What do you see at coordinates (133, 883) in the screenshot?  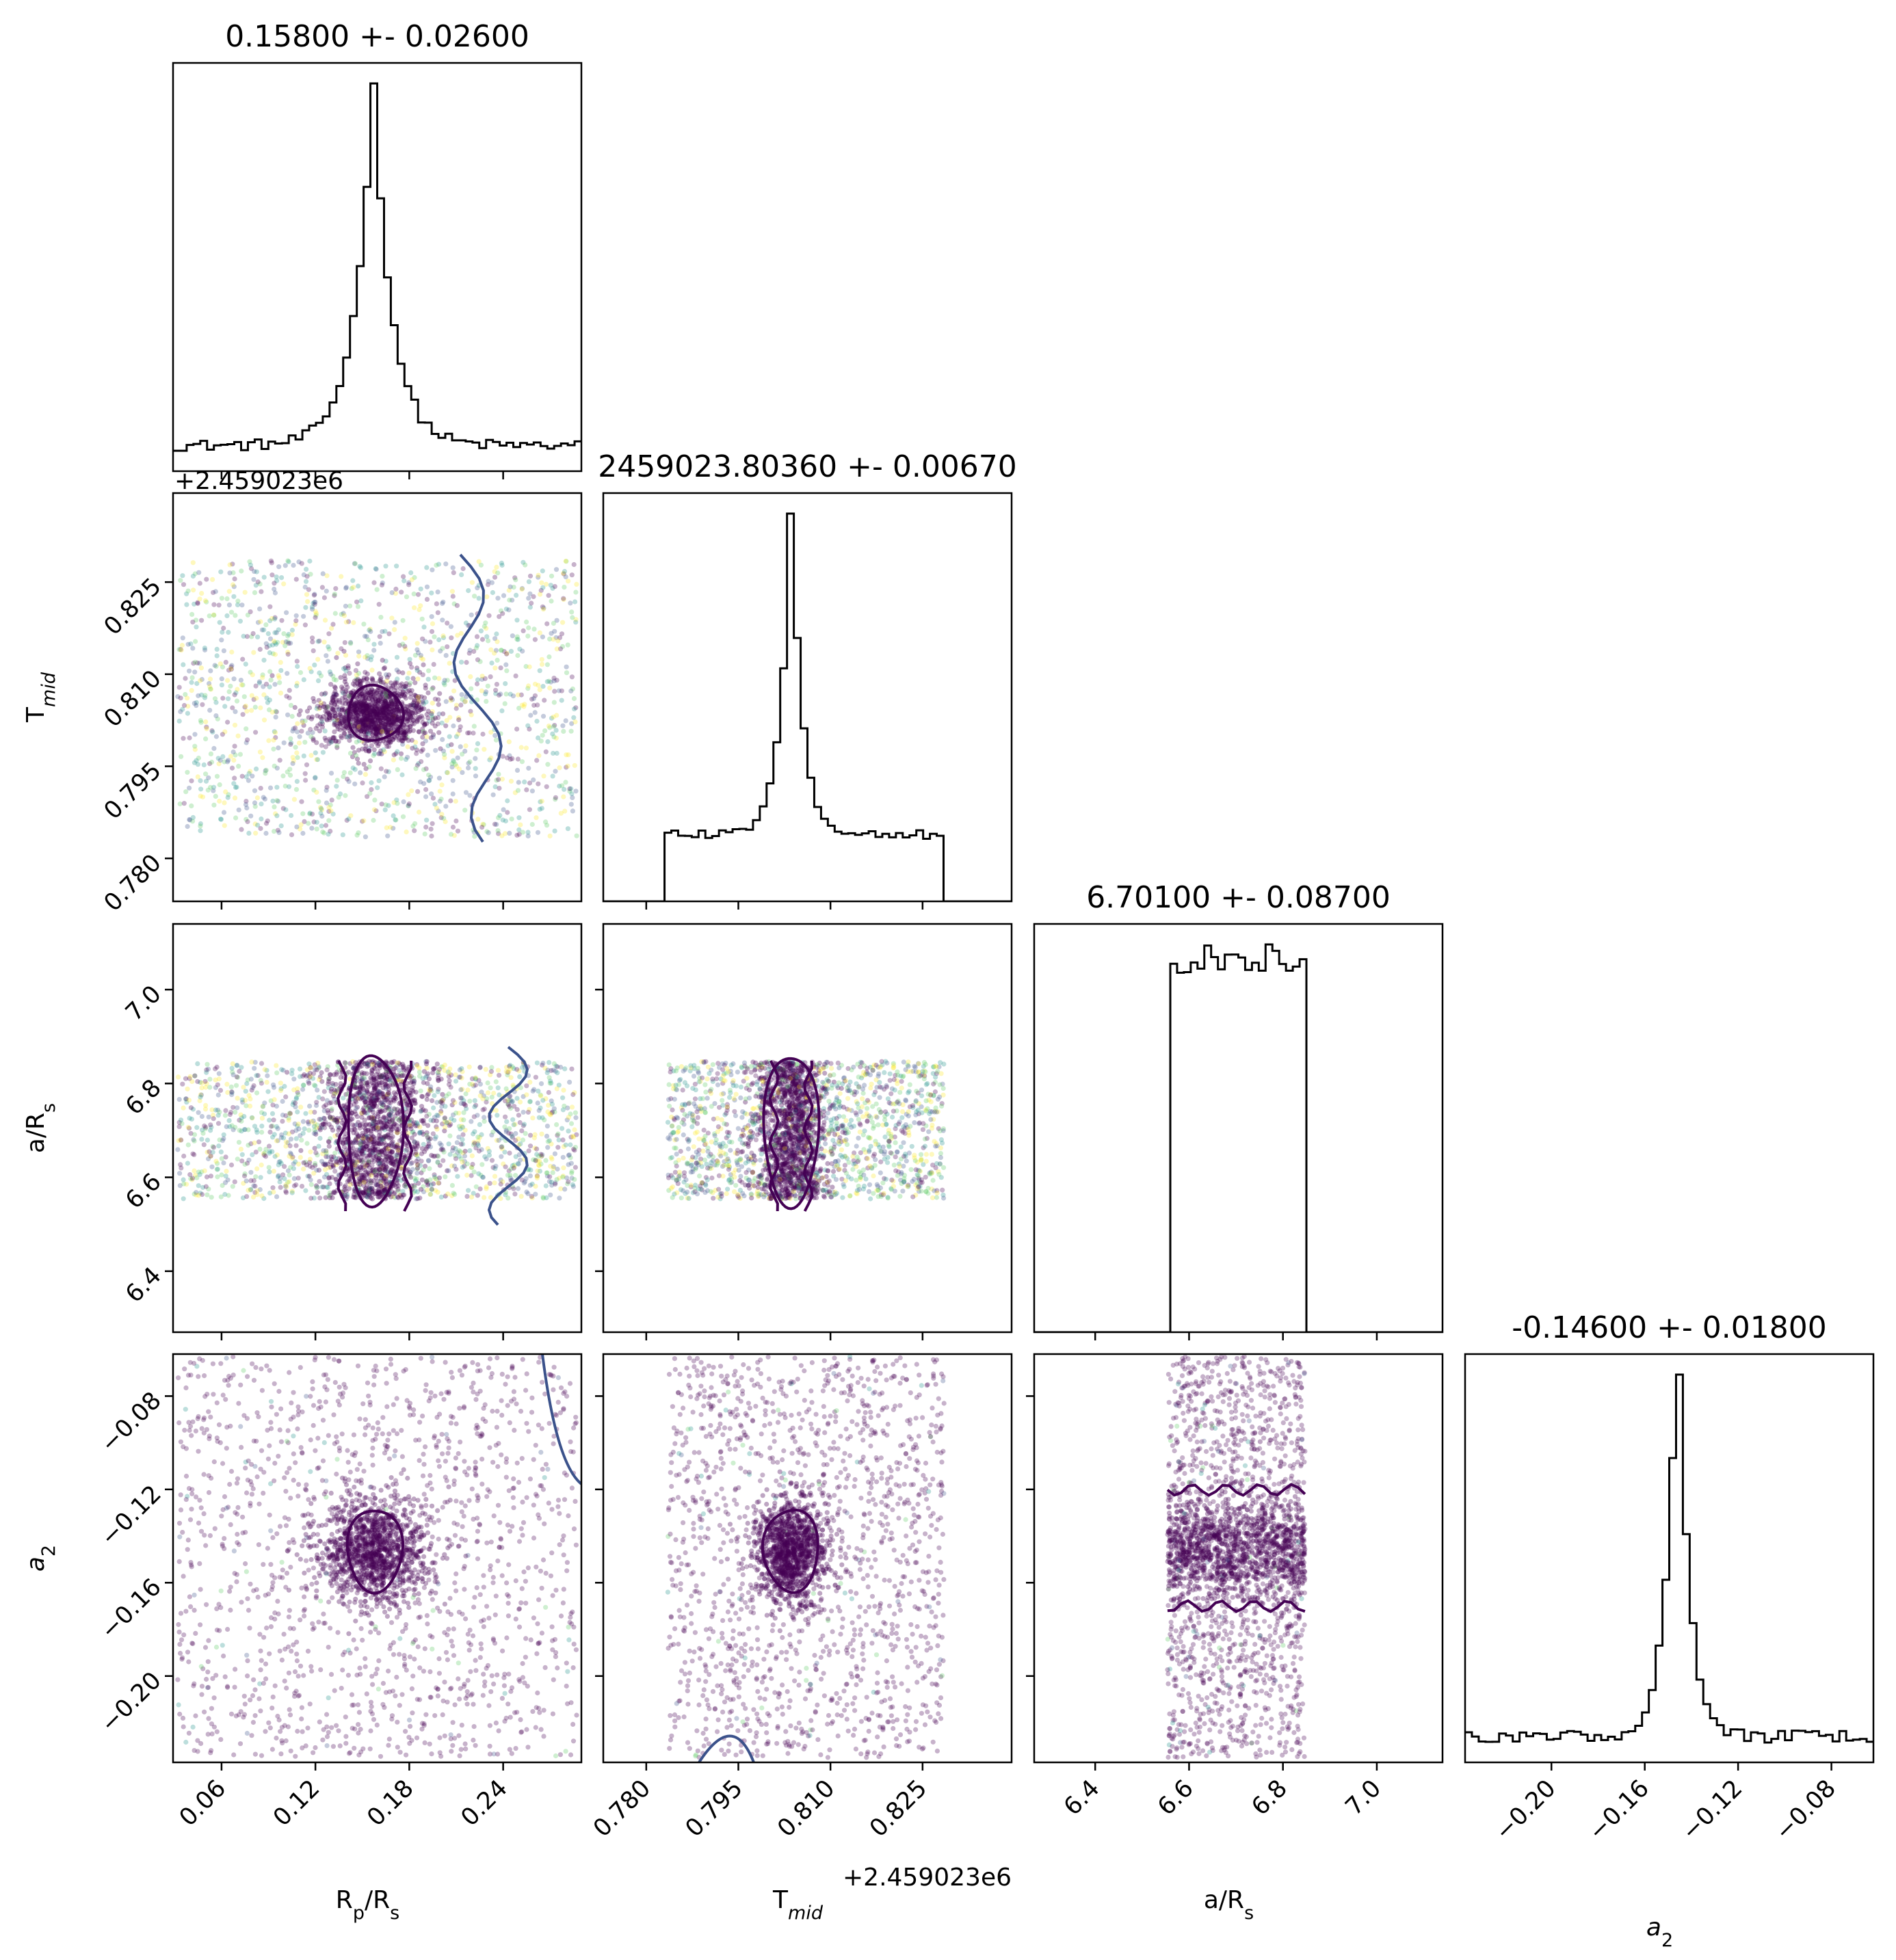 I see `y-tick-label: 0.780` at bounding box center [133, 883].